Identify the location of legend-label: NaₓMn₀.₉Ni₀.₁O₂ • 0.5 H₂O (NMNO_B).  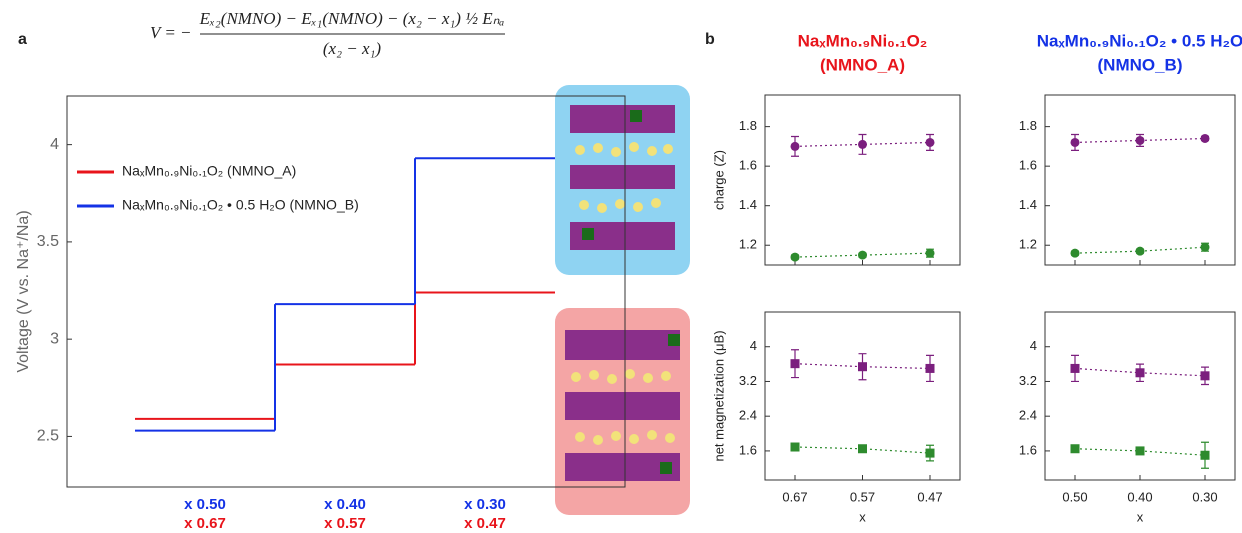
(240, 205).